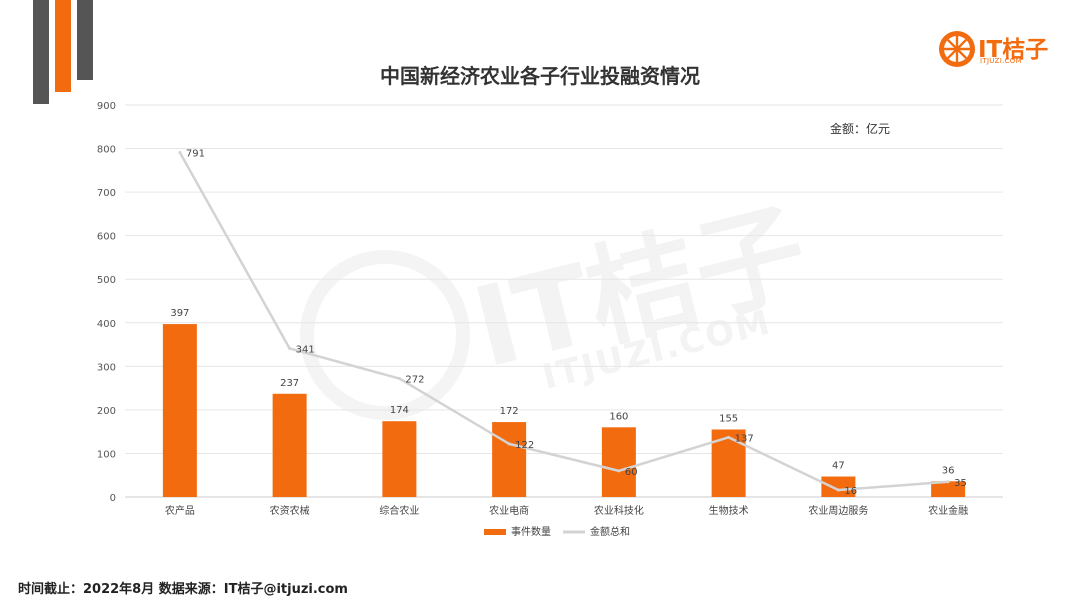  I want to click on bar-value-label: 397, so click(179, 313).